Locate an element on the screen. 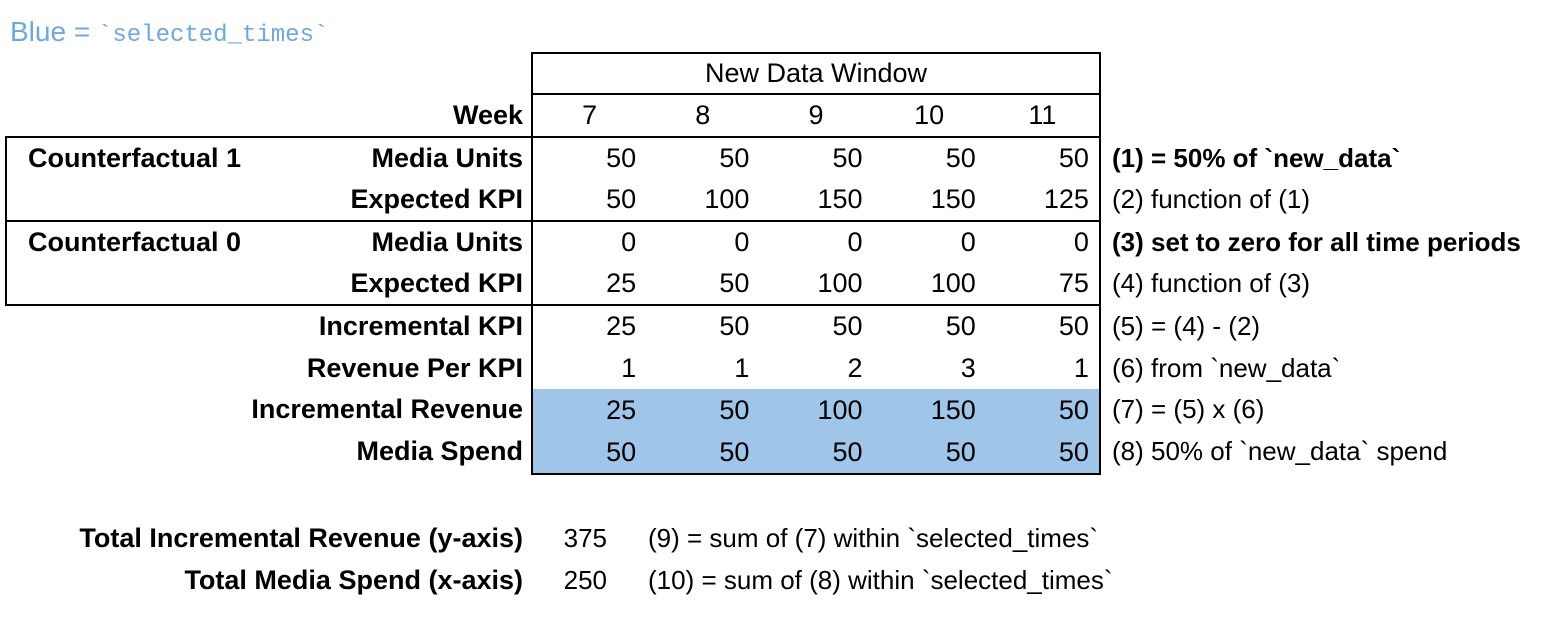 The height and width of the screenshot is (620, 1544). table-row-media-units-cf1: 50 50 50 50 50 is located at coordinates (816, 158).